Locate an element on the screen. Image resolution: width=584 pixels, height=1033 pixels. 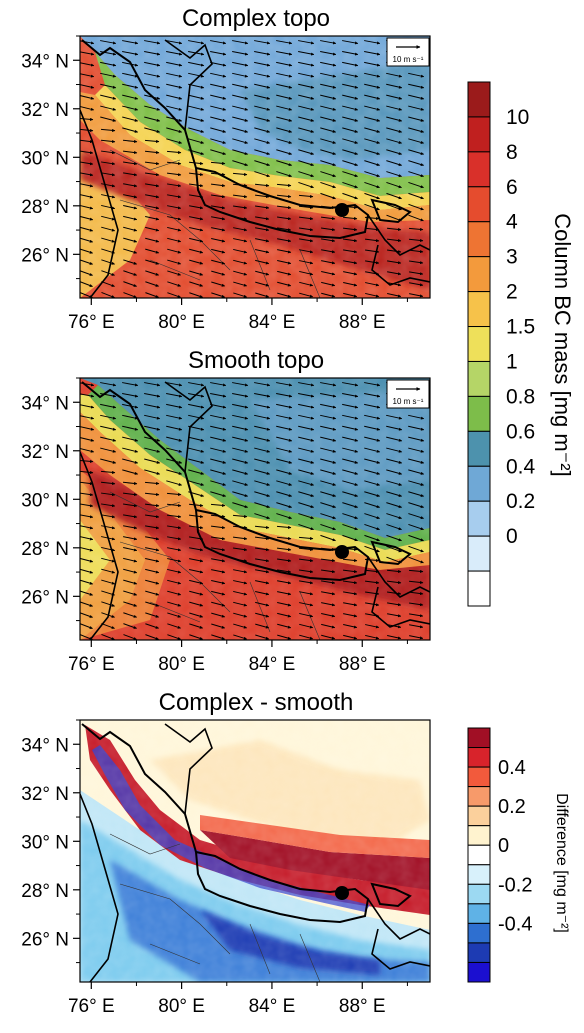
x-tick-label: 84° E is located at coordinates (272, 1006).